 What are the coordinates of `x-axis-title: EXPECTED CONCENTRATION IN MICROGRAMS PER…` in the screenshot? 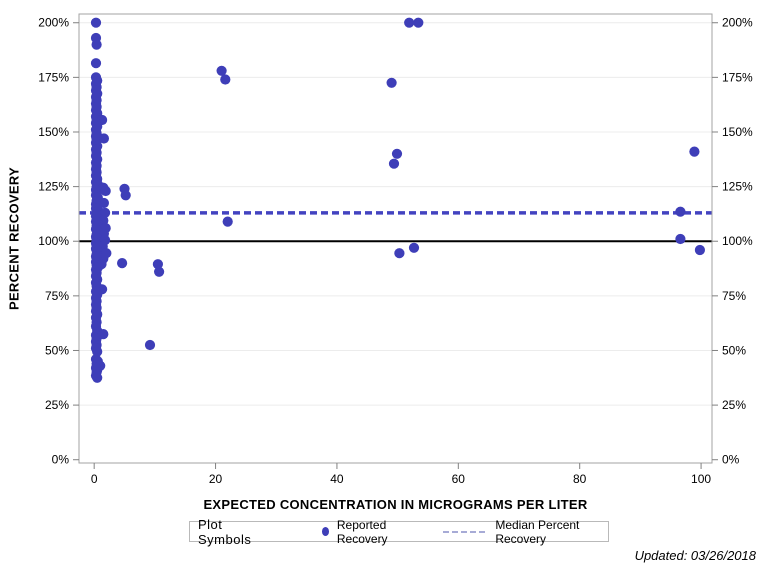 It's located at (395, 504).